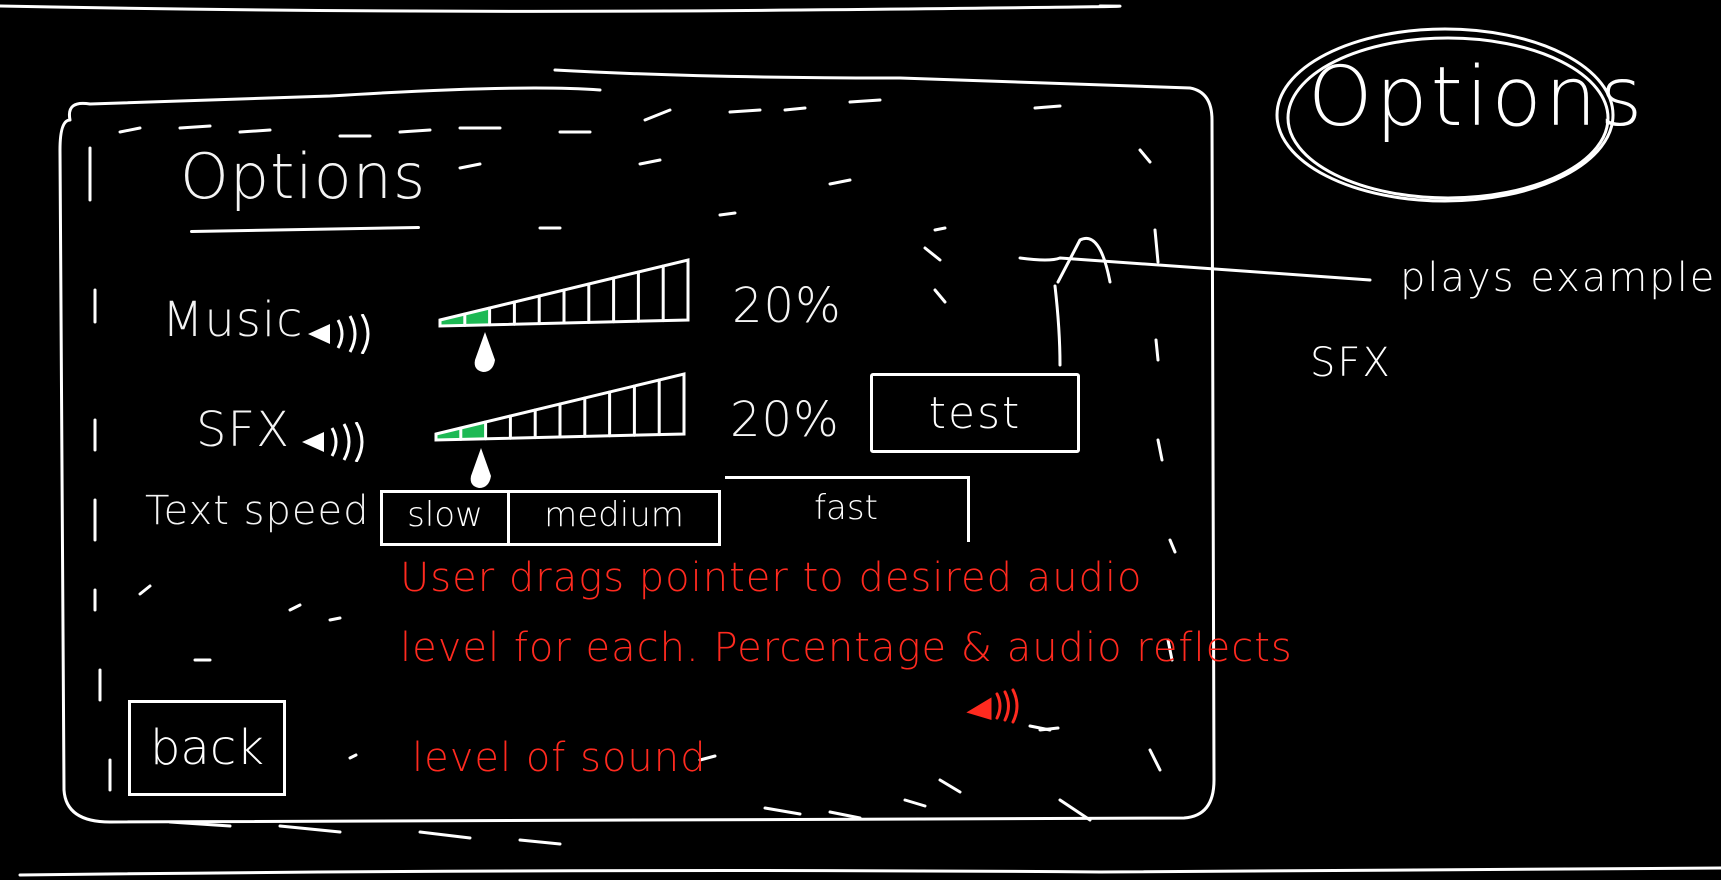 The height and width of the screenshot is (880, 1721). I want to click on side-title-circle, so click(1445, 115).